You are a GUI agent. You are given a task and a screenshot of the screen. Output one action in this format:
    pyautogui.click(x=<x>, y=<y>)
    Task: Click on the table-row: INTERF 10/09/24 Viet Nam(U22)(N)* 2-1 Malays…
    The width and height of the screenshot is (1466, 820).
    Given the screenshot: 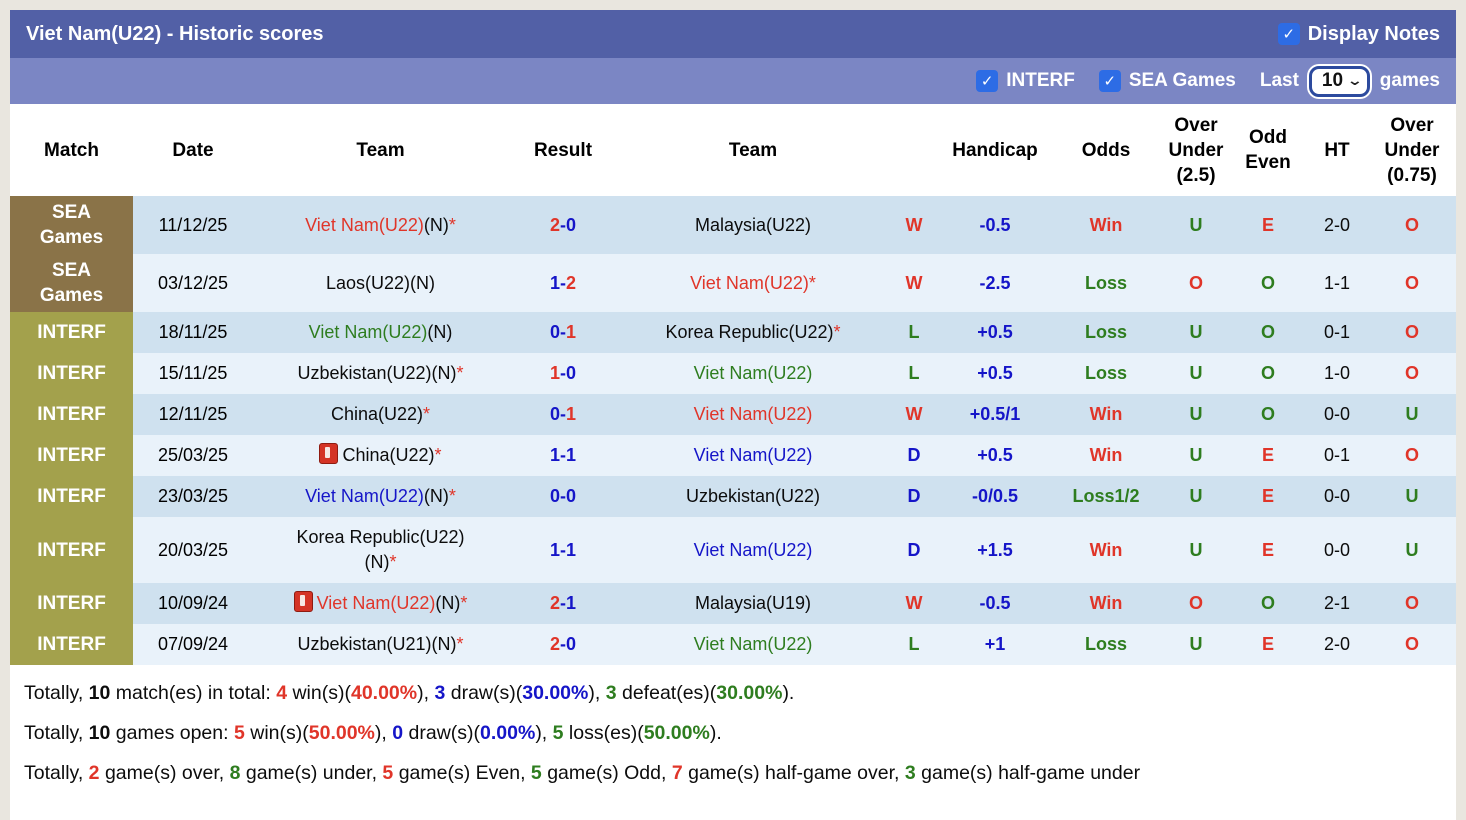 What is the action you would take?
    pyautogui.click(x=733, y=603)
    